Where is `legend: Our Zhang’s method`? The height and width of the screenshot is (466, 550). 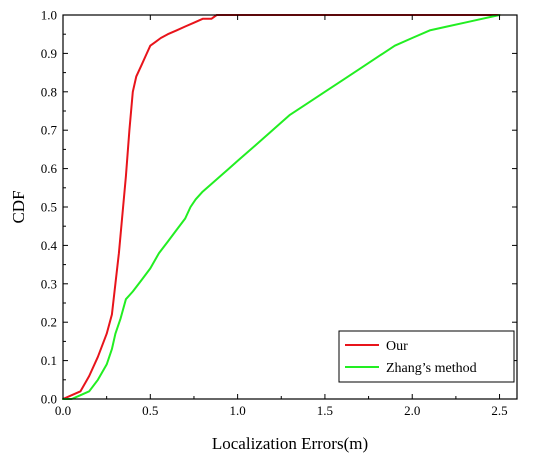 legend: Our Zhang’s method is located at coordinates (426, 356).